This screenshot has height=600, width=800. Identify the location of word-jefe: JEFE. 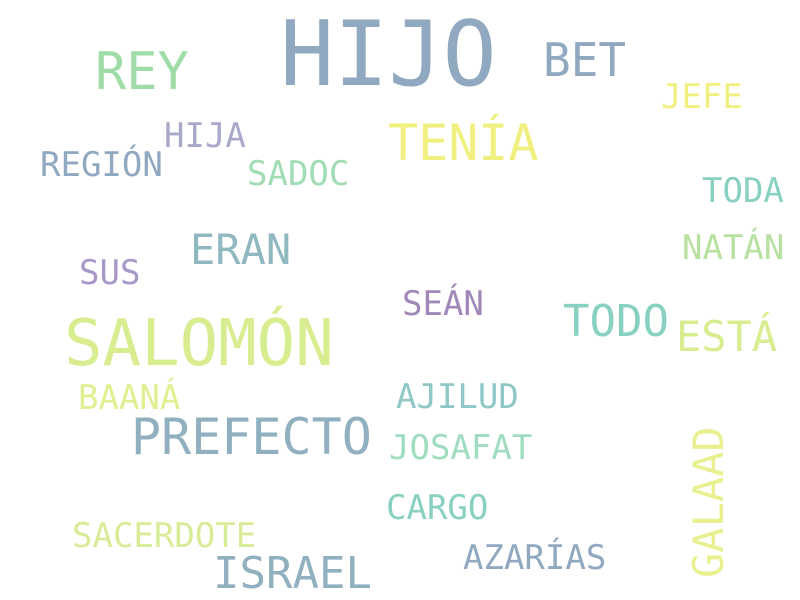
(702, 97).